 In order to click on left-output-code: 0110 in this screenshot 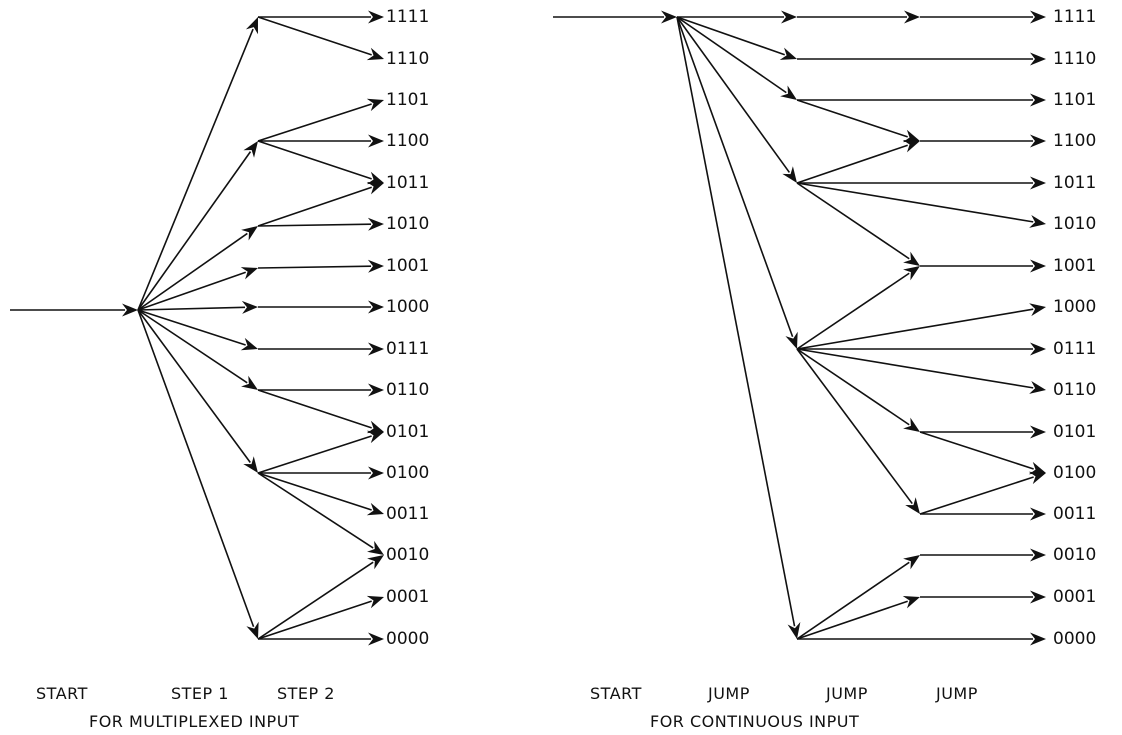, I will do `click(407, 390)`.